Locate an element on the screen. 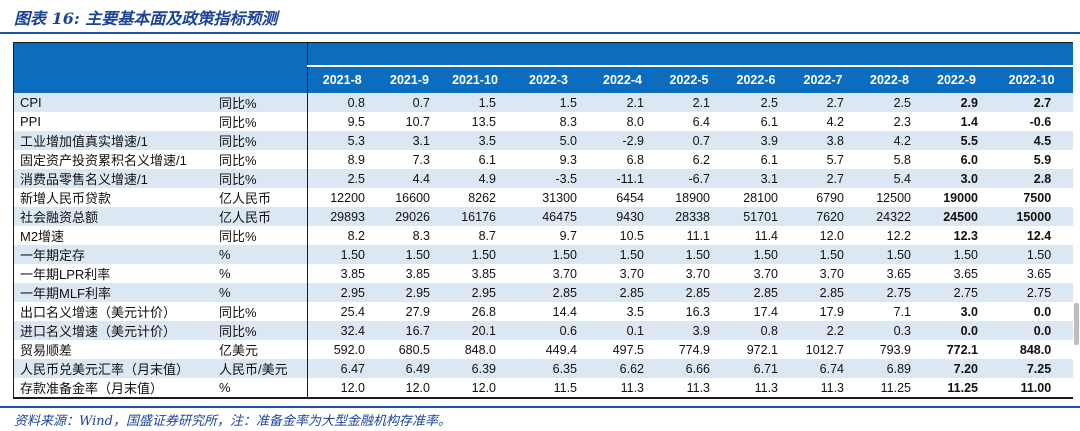 The height and width of the screenshot is (431, 1080). cell: 6.49 is located at coordinates (409, 368).